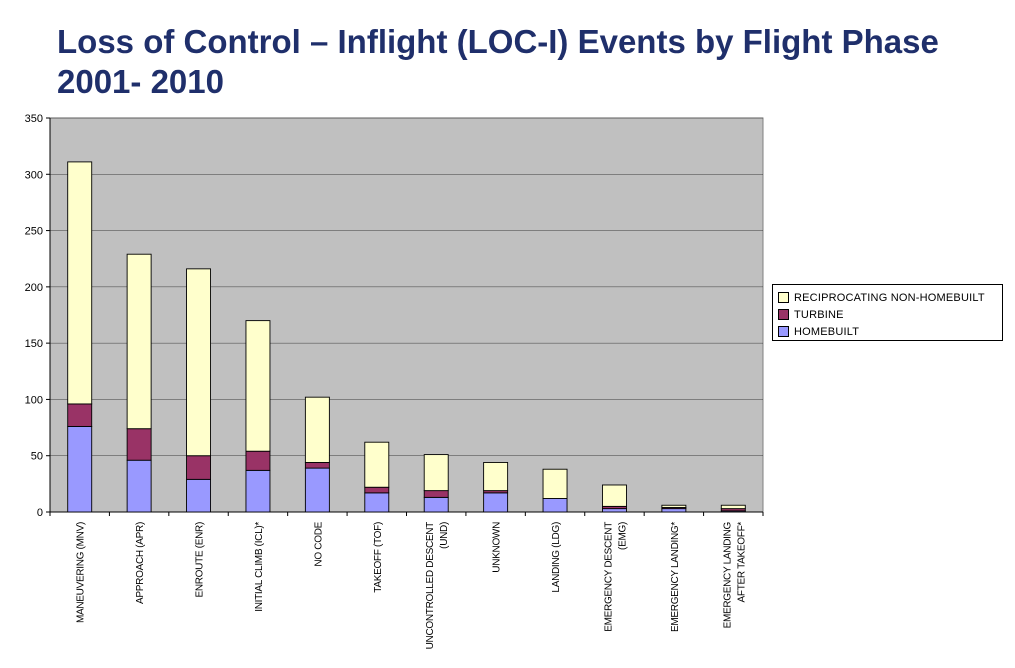 The width and height of the screenshot is (1015, 668). I want to click on y-tick-label: 350, so click(34, 119).